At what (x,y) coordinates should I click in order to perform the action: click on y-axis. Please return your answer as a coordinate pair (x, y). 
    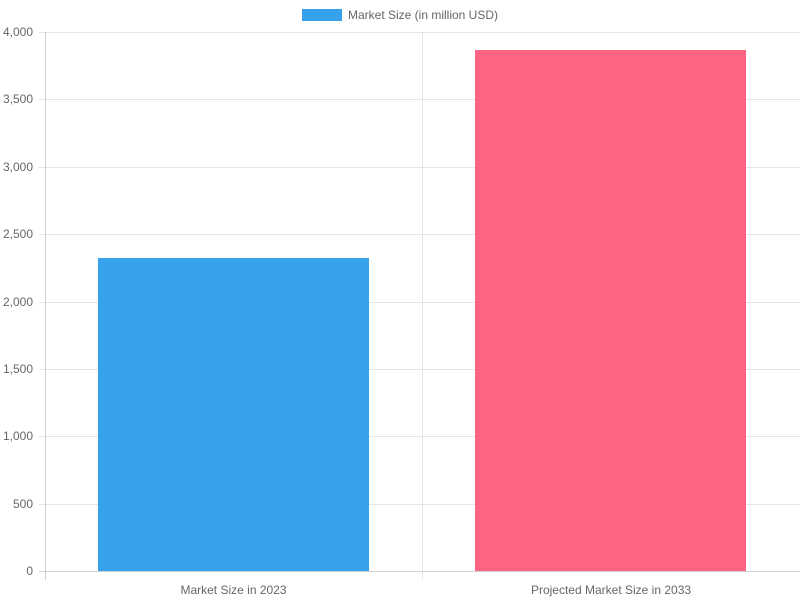
    Looking at the image, I should click on (45, 306).